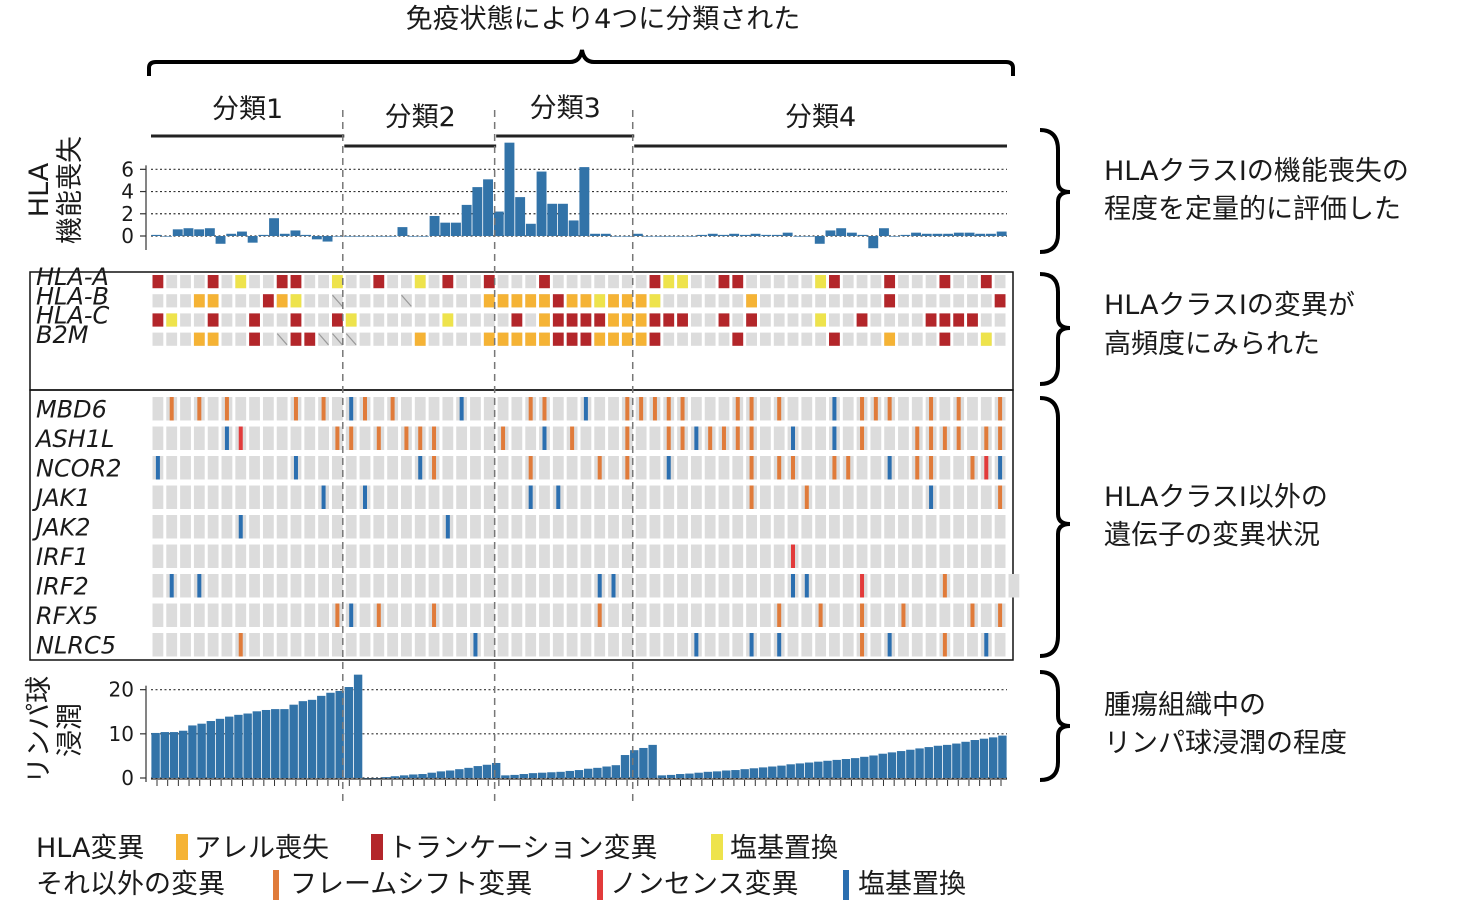  What do you see at coordinates (62, 587) in the screenshot?
I see `other-label-irf2: IRF2` at bounding box center [62, 587].